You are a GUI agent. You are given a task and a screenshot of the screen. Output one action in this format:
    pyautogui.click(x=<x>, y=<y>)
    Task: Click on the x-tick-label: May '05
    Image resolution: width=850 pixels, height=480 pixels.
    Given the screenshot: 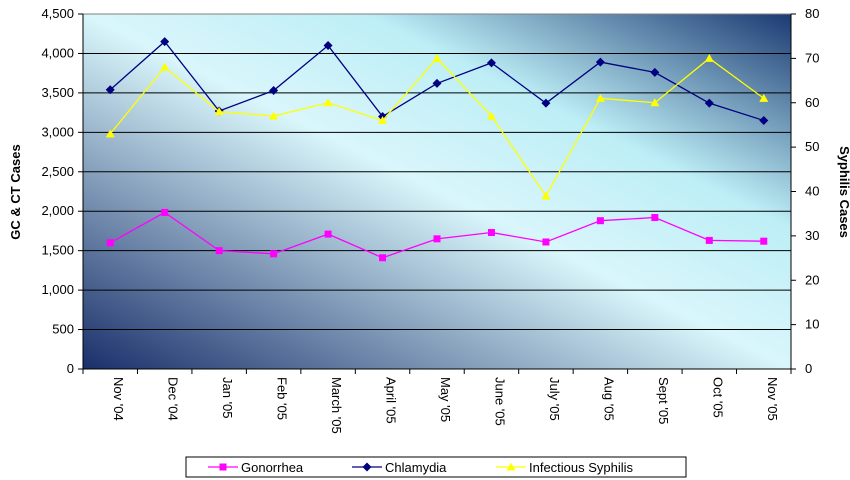 What is the action you would take?
    pyautogui.click(x=445, y=399)
    